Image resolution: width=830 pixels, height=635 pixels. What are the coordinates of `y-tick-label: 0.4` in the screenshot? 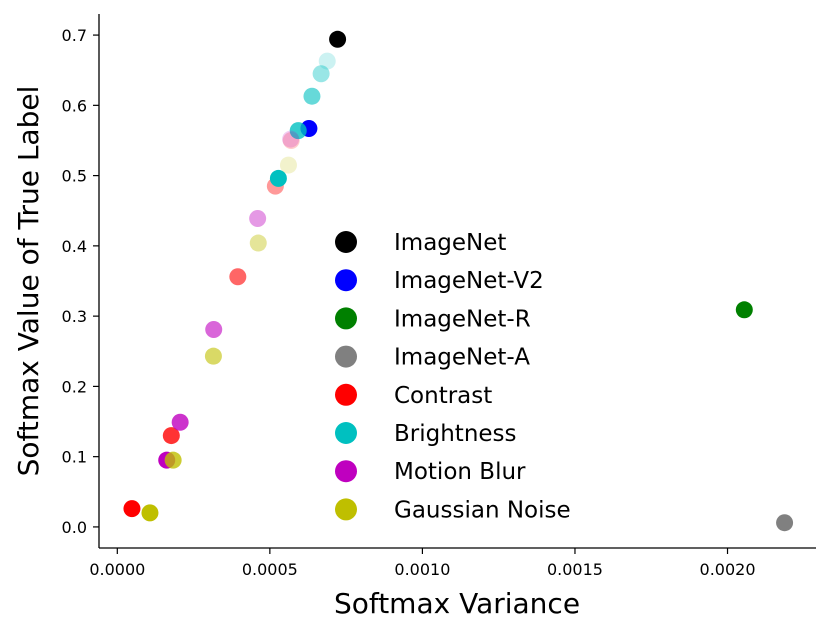 It's located at (74, 246).